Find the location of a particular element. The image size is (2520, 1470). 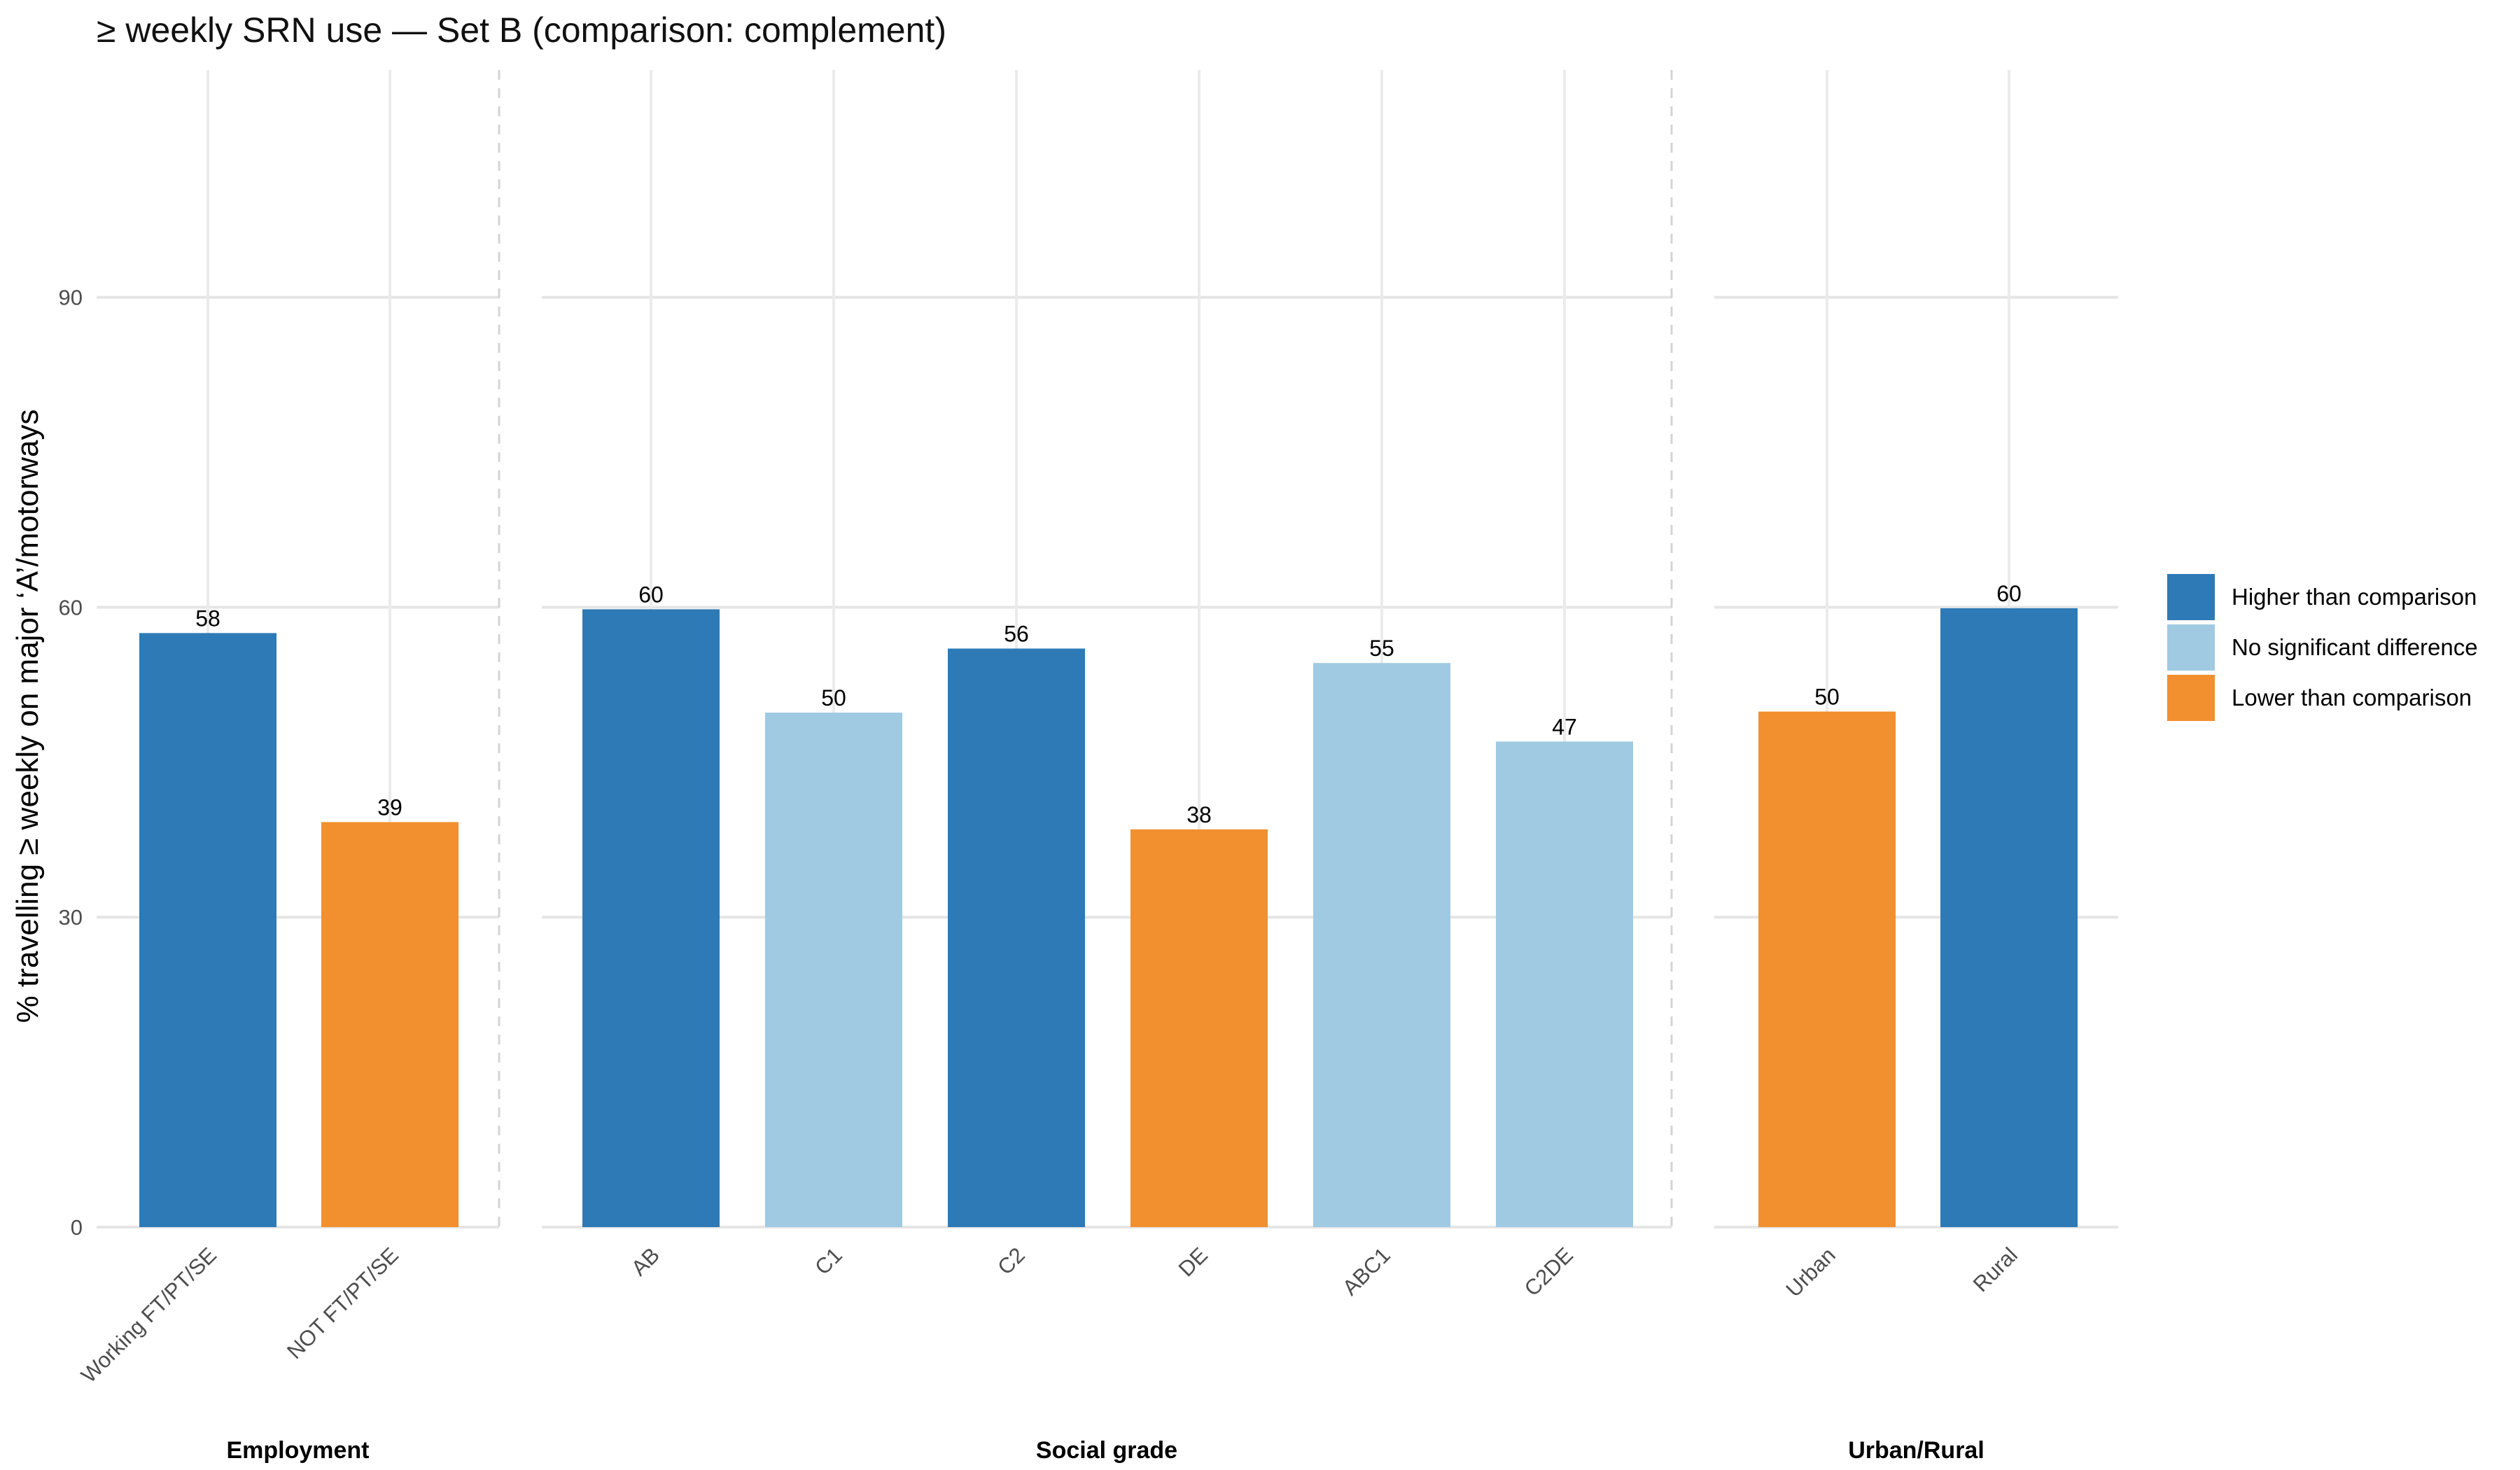

value-label: 39 is located at coordinates (389, 807).